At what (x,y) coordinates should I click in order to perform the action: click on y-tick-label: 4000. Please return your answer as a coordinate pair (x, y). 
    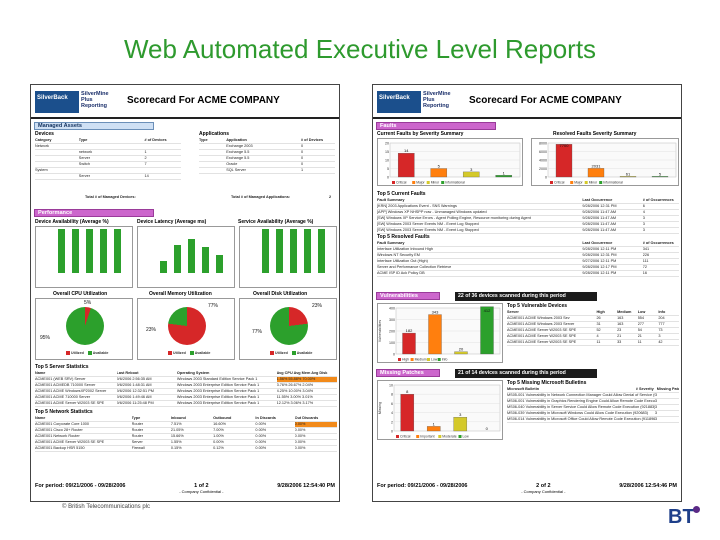
    Looking at the image, I should click on (543, 161).